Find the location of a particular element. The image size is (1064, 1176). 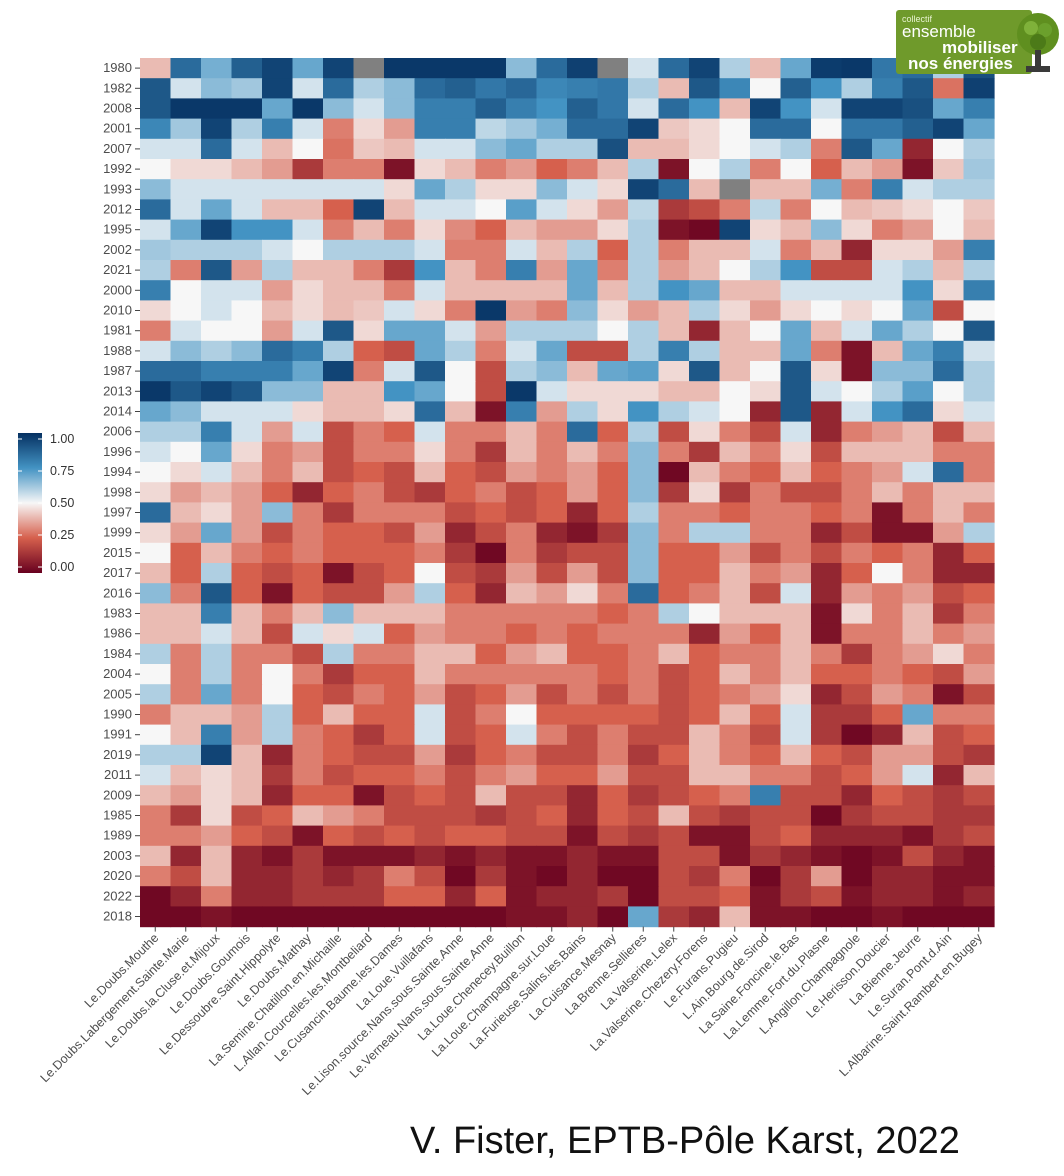

legend-tick-label: 0.50 is located at coordinates (62, 503).